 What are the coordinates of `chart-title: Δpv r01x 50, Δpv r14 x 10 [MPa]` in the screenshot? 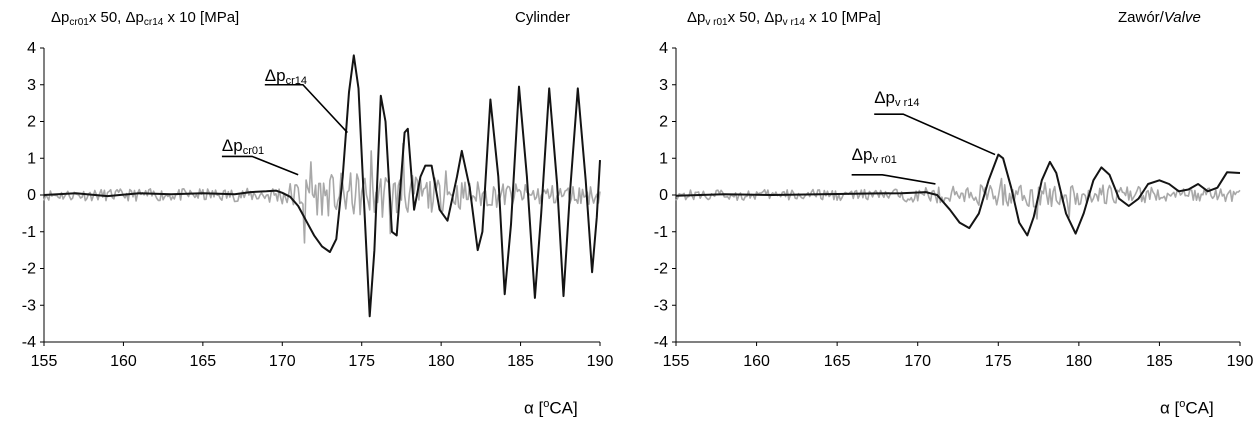 It's located at (784, 18).